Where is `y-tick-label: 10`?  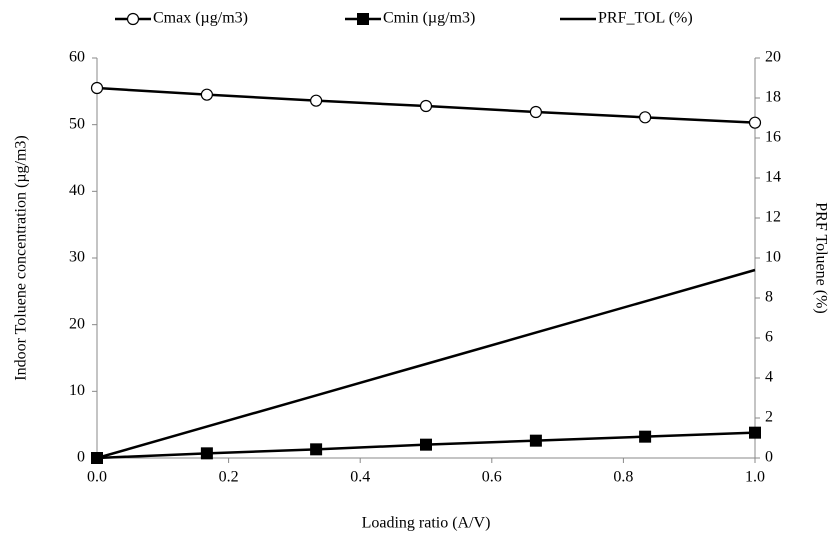 y-tick-label: 10 is located at coordinates (77, 390).